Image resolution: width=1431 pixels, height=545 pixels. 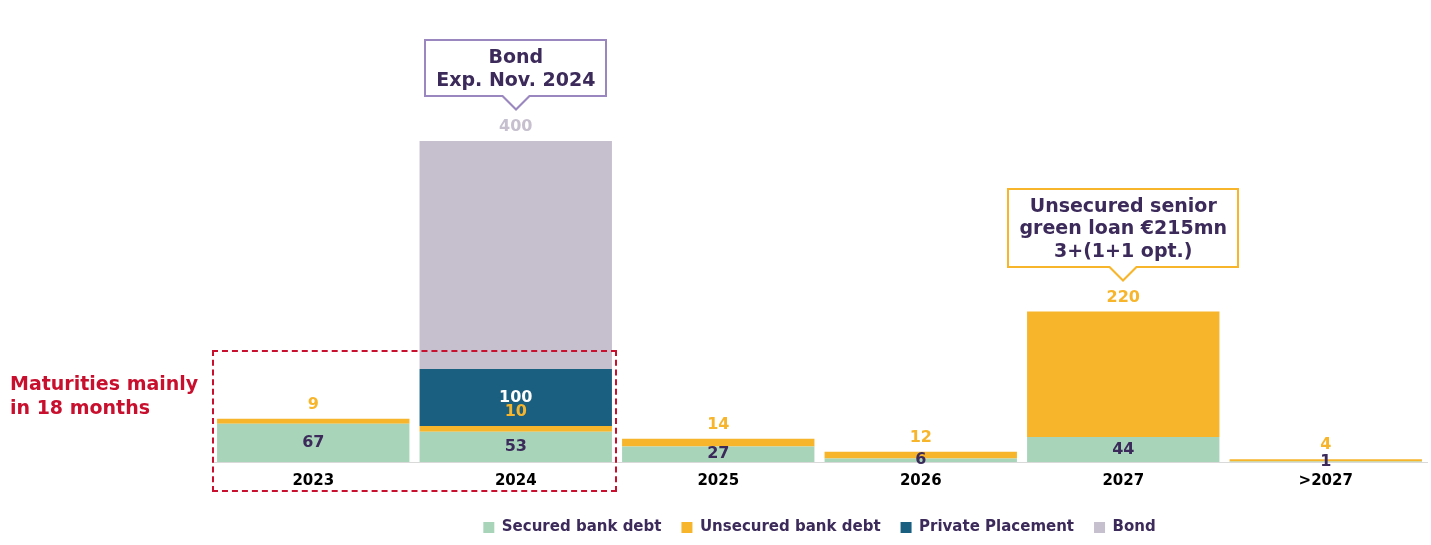 What do you see at coordinates (515, 479) in the screenshot?
I see `x-tick-label: 2024` at bounding box center [515, 479].